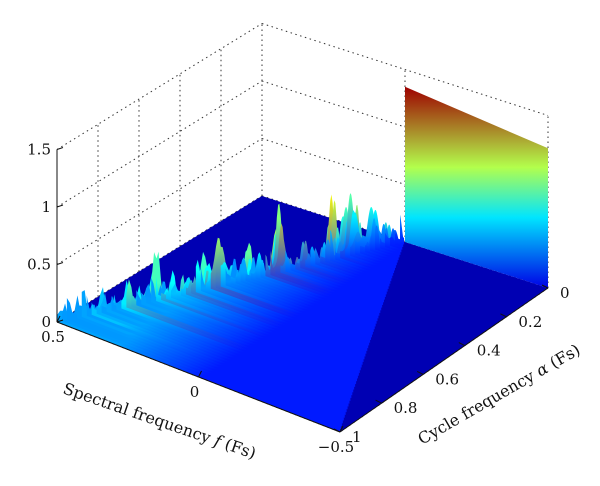  Describe the element at coordinates (53, 337) in the screenshot. I see `x-tick-label: 0.5` at that location.